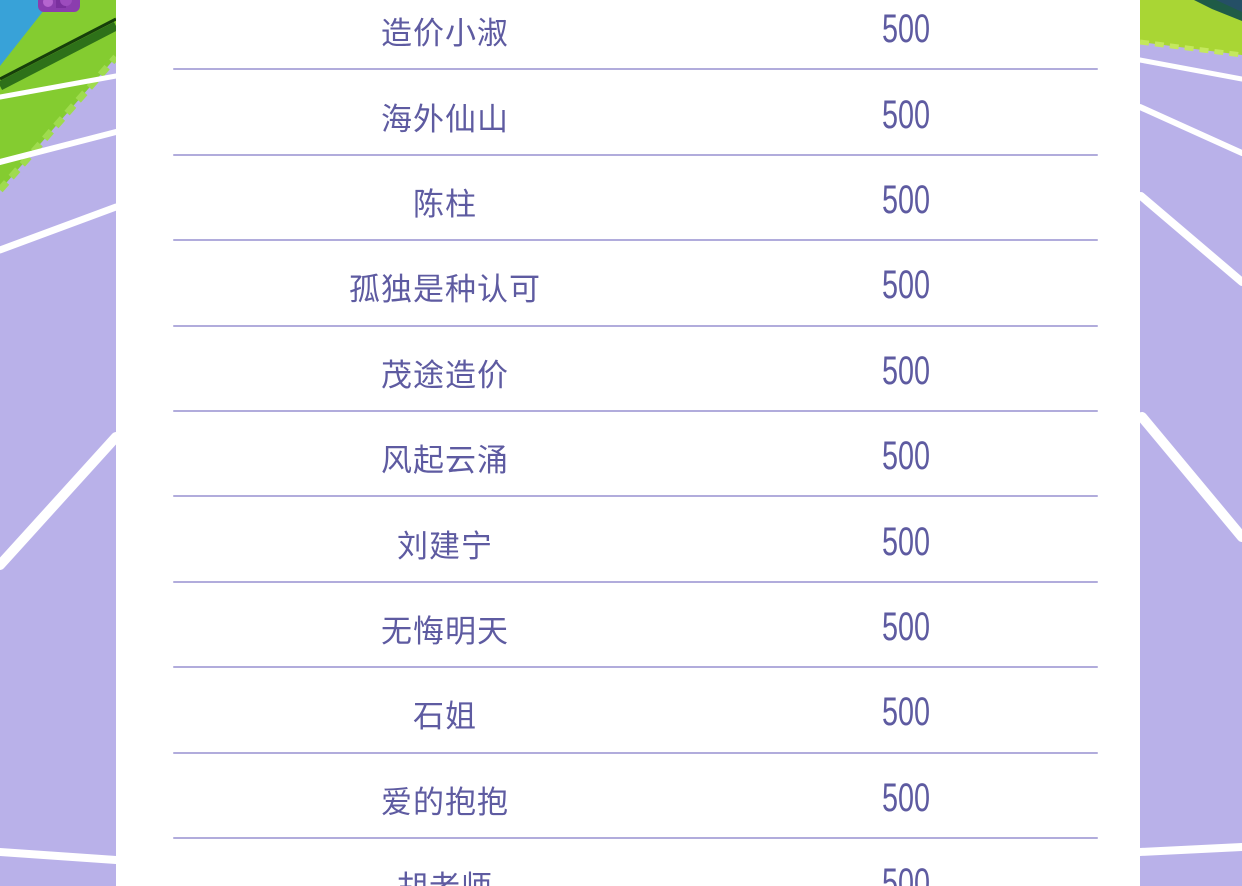 The height and width of the screenshot is (886, 1242). Describe the element at coordinates (445, 546) in the screenshot. I see `player-name: 刘建宁` at that location.